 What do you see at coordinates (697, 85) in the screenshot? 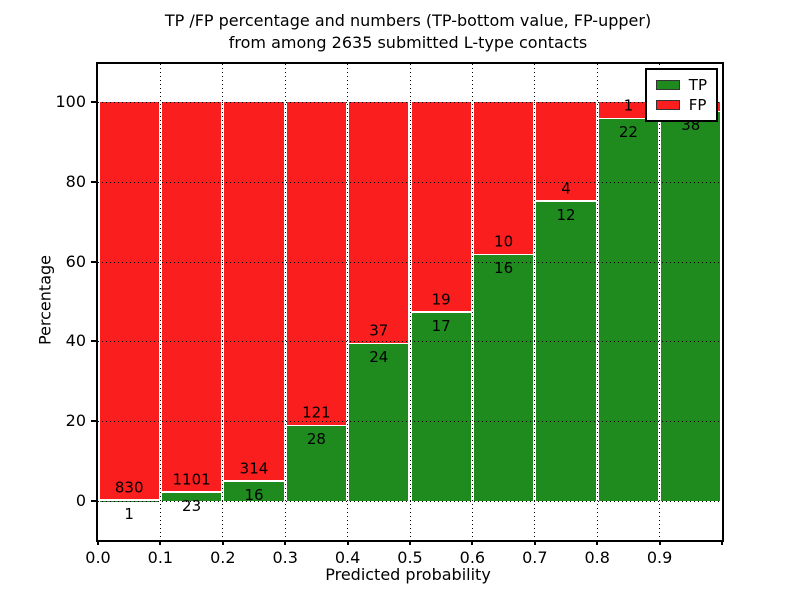
I see `tp-legend-label: TP` at bounding box center [697, 85].